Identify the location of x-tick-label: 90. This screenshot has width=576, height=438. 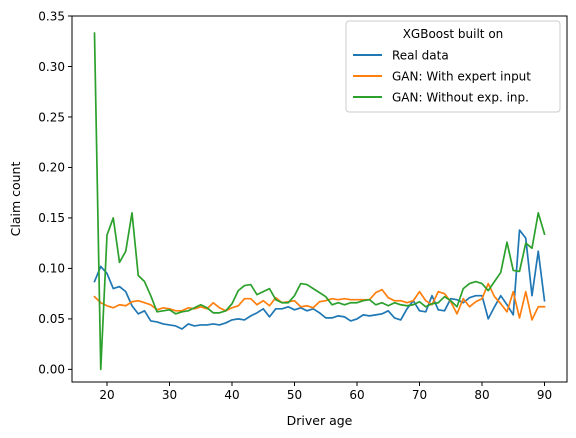
(544, 395).